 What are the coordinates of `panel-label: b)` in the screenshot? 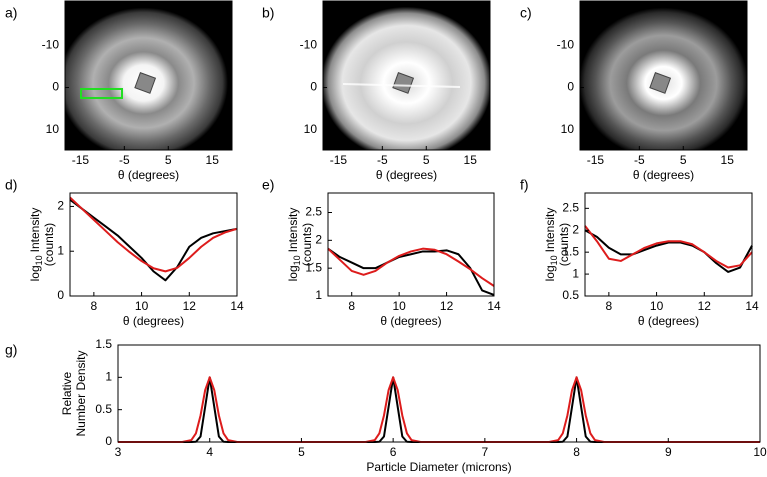 It's located at (268, 13).